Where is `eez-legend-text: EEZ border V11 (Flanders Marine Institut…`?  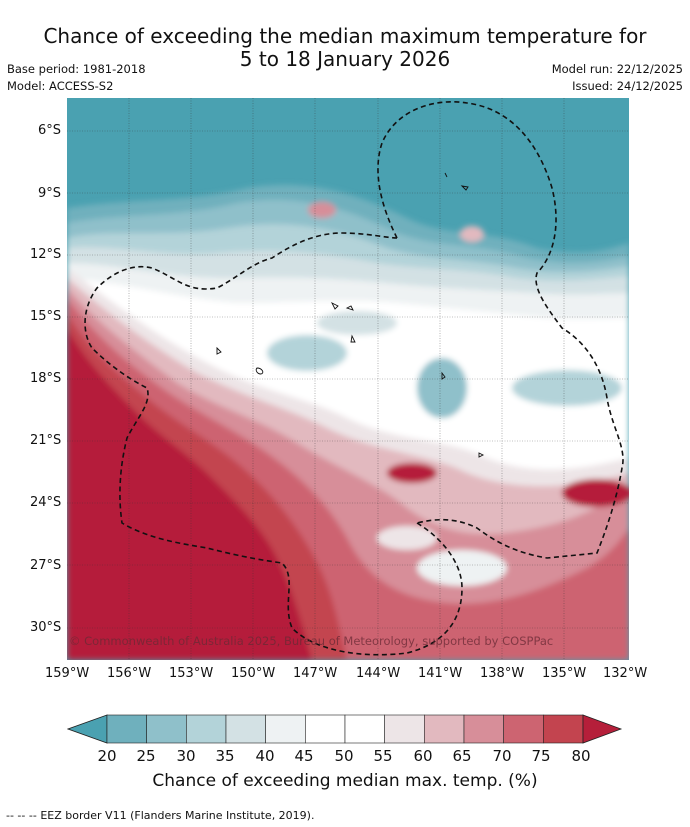
eez-legend-text: EEZ border V11 (Flanders Marine Institut… is located at coordinates (177, 815).